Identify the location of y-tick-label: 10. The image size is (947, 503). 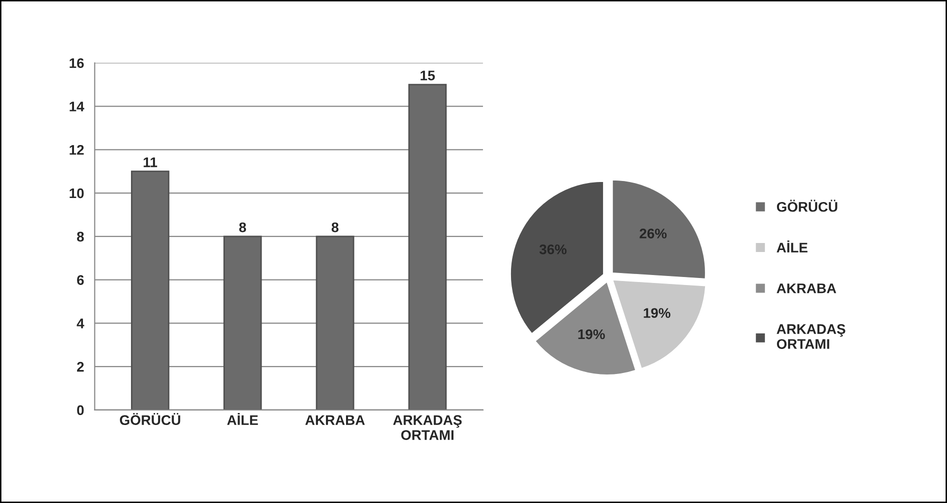
(77, 193).